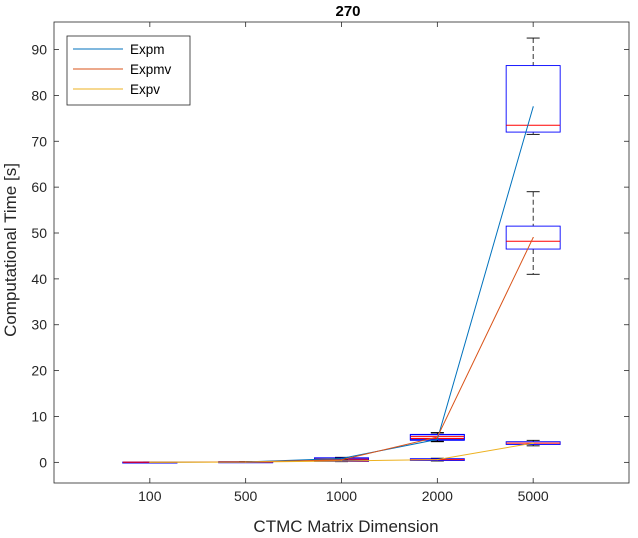  Describe the element at coordinates (347, 11) in the screenshot. I see `chart-title: 270` at that location.